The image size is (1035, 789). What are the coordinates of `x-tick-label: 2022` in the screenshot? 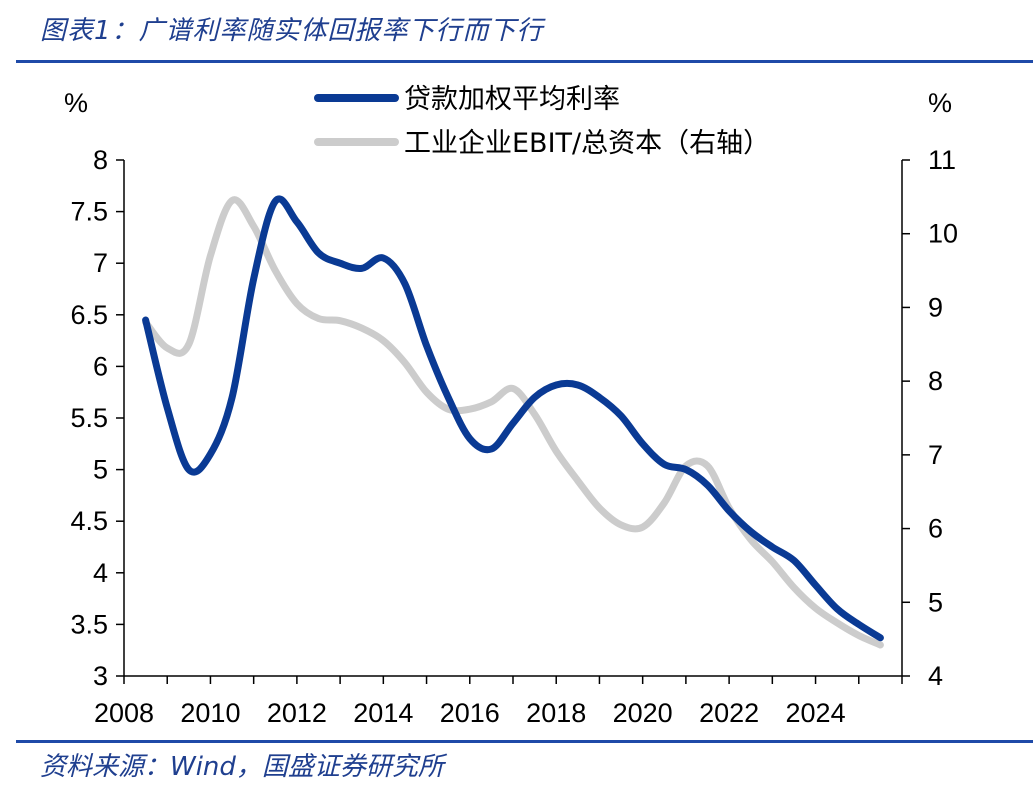 It's located at (729, 713).